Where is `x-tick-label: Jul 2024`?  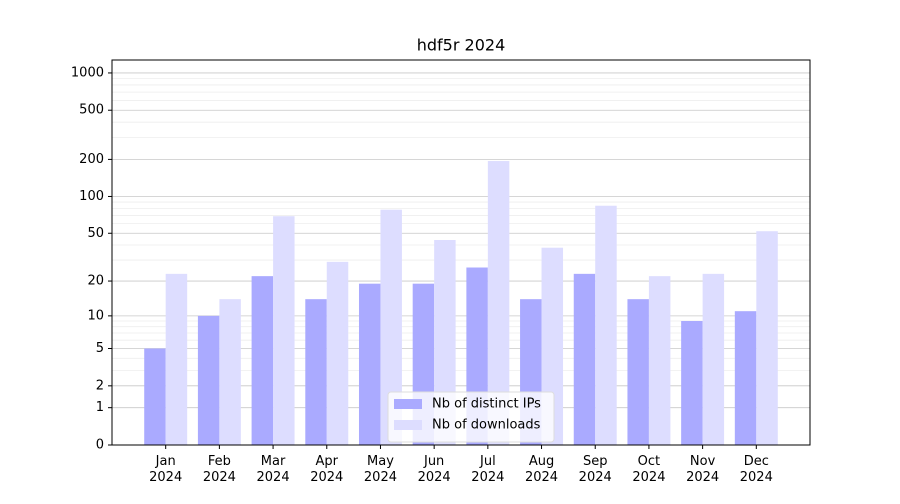 x-tick-label: Jul 2024 is located at coordinates (487, 469).